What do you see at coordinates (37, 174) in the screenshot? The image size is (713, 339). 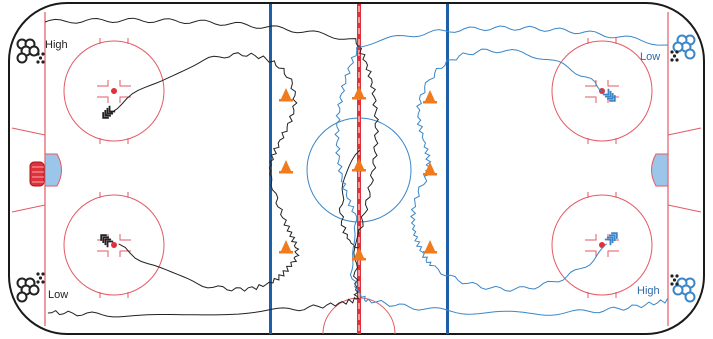 I see `goal-net-left` at bounding box center [37, 174].